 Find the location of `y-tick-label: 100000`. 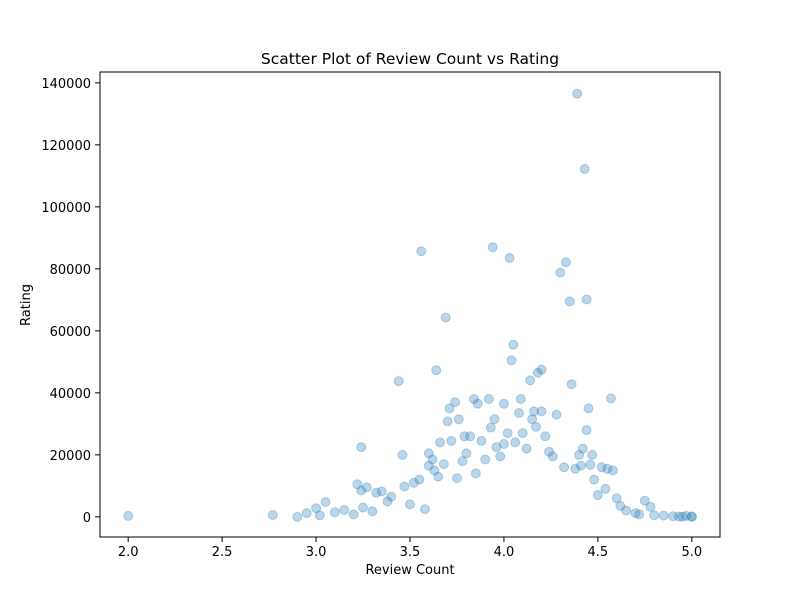

y-tick-label: 100000 is located at coordinates (66, 208).